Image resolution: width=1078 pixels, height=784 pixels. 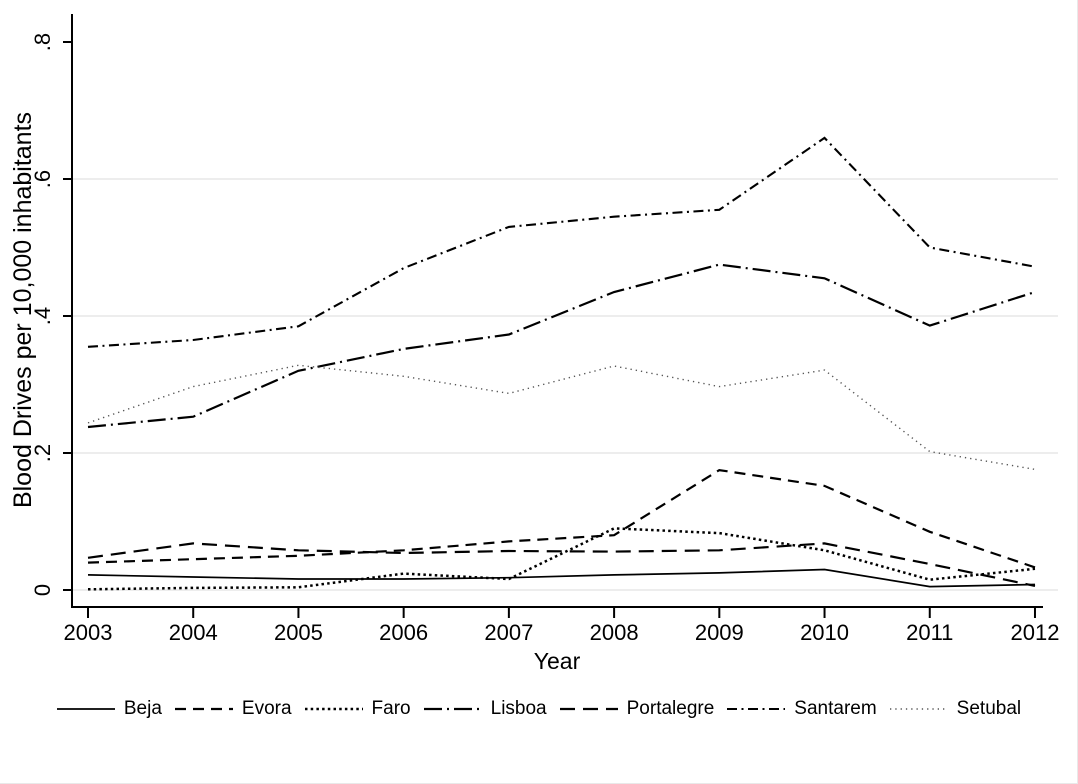 What do you see at coordinates (1035, 632) in the screenshot?
I see `x-tick-label: 2012` at bounding box center [1035, 632].